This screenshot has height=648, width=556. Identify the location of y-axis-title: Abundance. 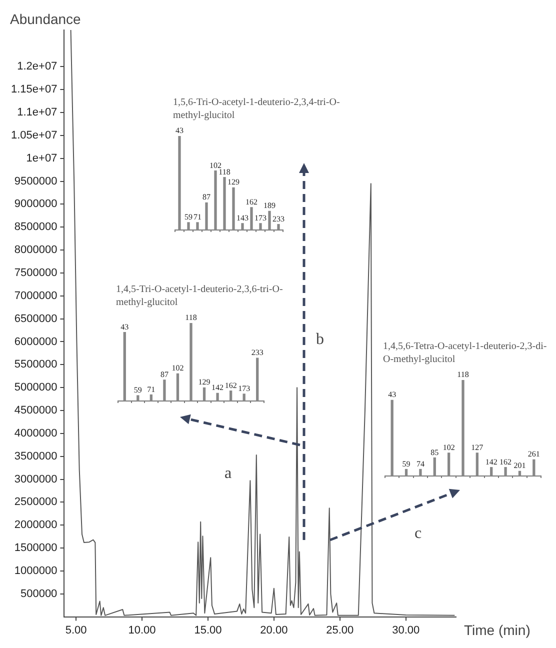
(46, 19).